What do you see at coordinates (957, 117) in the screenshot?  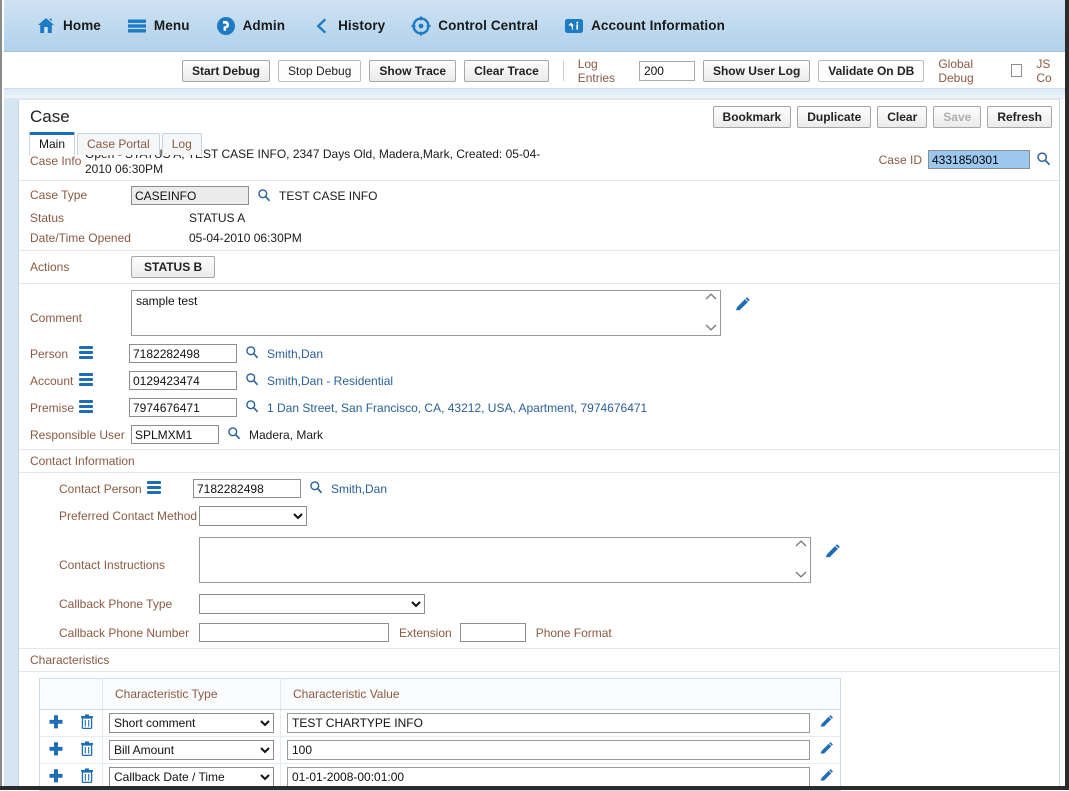 I see `save-button: Save` at bounding box center [957, 117].